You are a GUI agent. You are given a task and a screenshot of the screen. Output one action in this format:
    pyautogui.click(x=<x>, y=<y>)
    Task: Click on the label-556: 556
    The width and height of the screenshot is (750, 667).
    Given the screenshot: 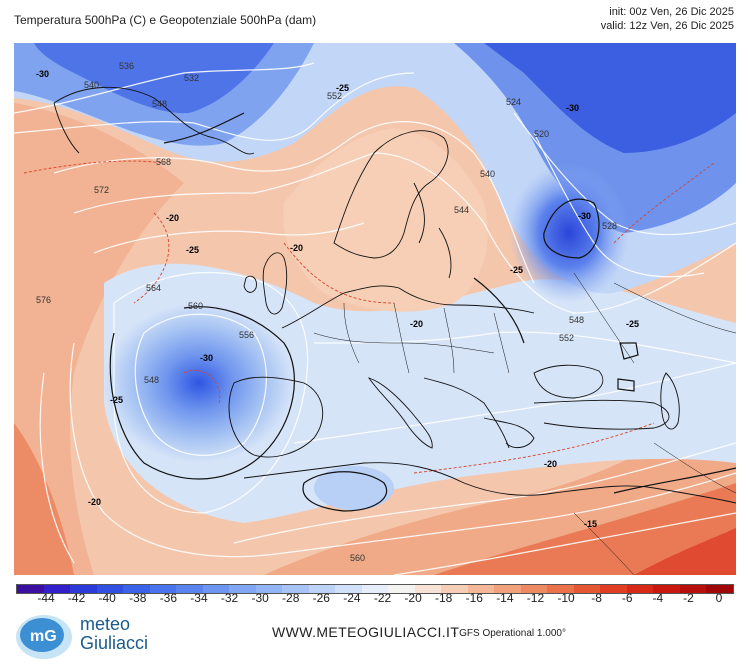 What is the action you would take?
    pyautogui.click(x=246, y=335)
    